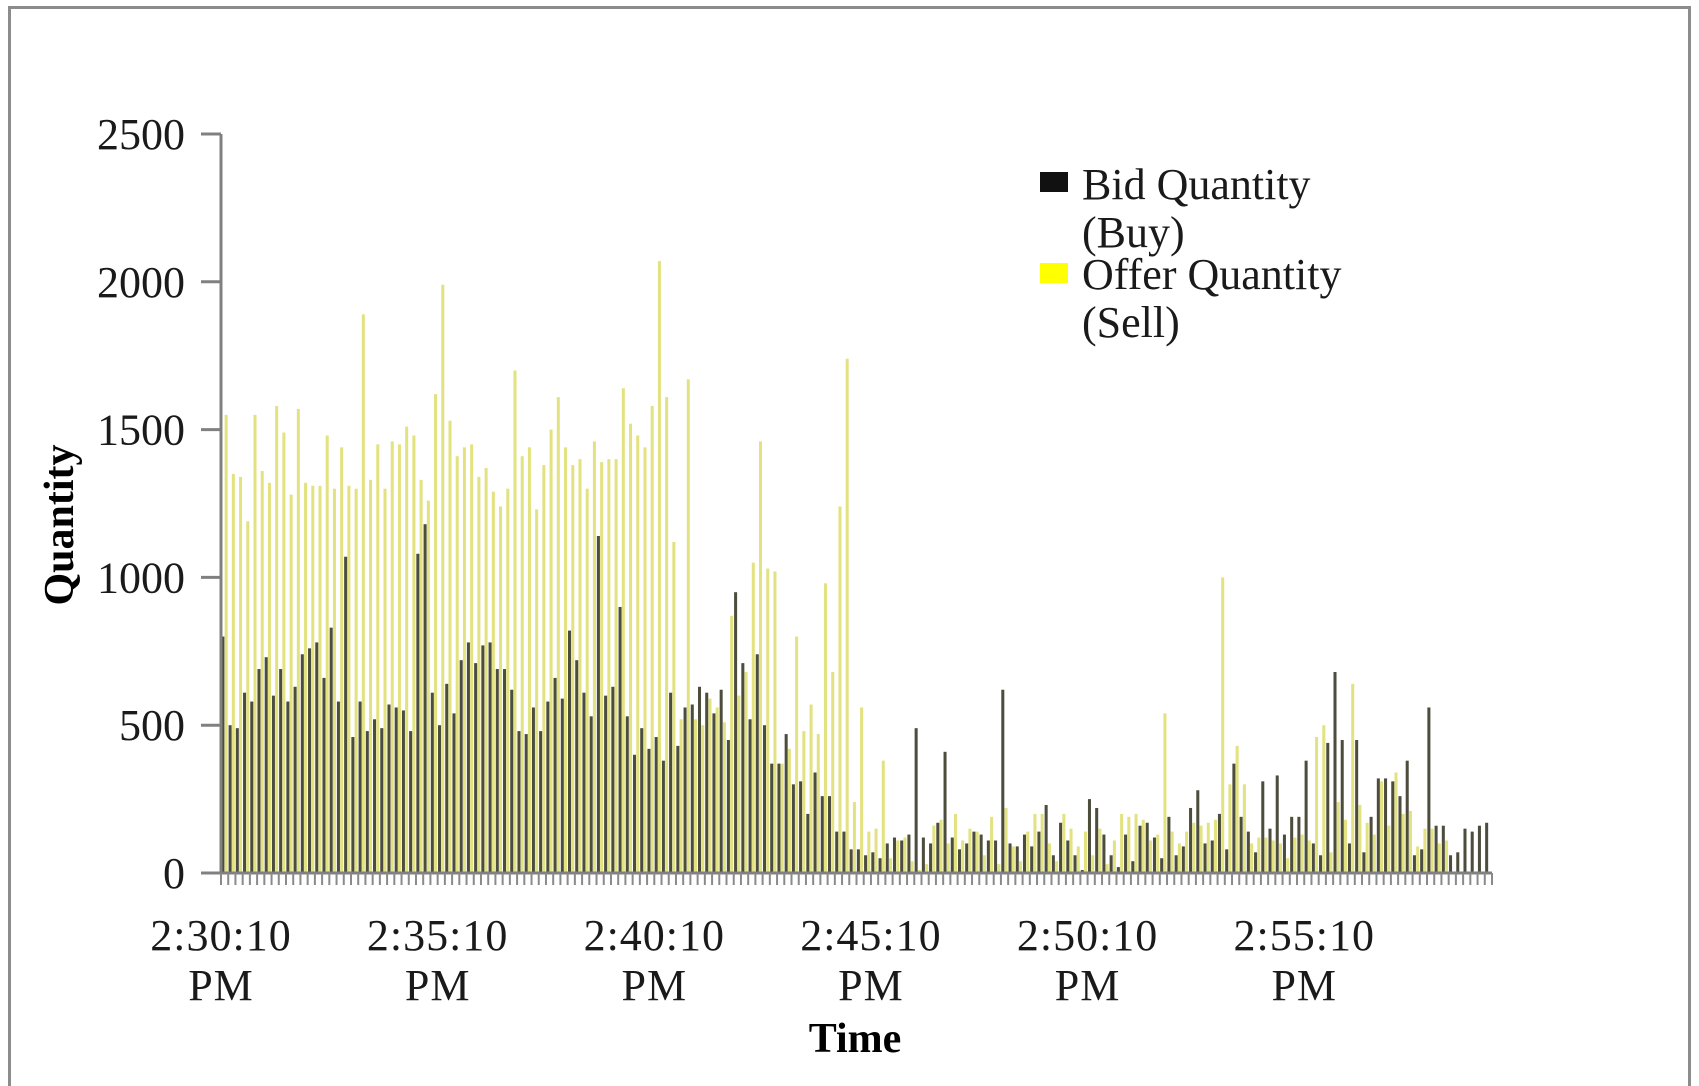 The height and width of the screenshot is (1086, 1699). Describe the element at coordinates (141, 134) in the screenshot. I see `y-tick-label: 2500` at that location.